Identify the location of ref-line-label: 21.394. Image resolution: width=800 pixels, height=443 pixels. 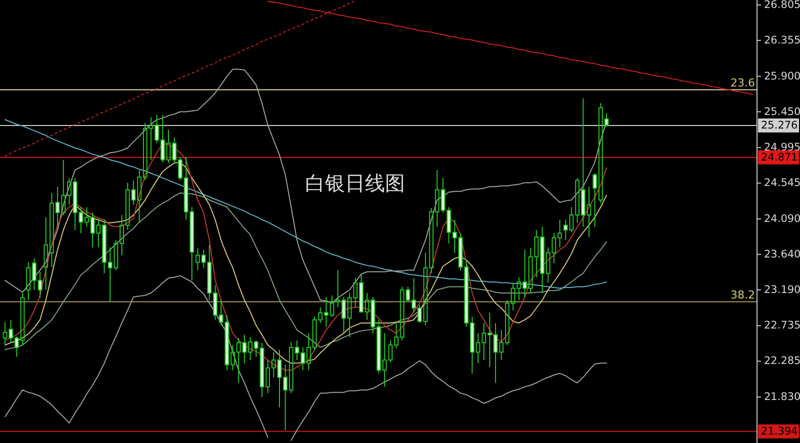
(779, 431).